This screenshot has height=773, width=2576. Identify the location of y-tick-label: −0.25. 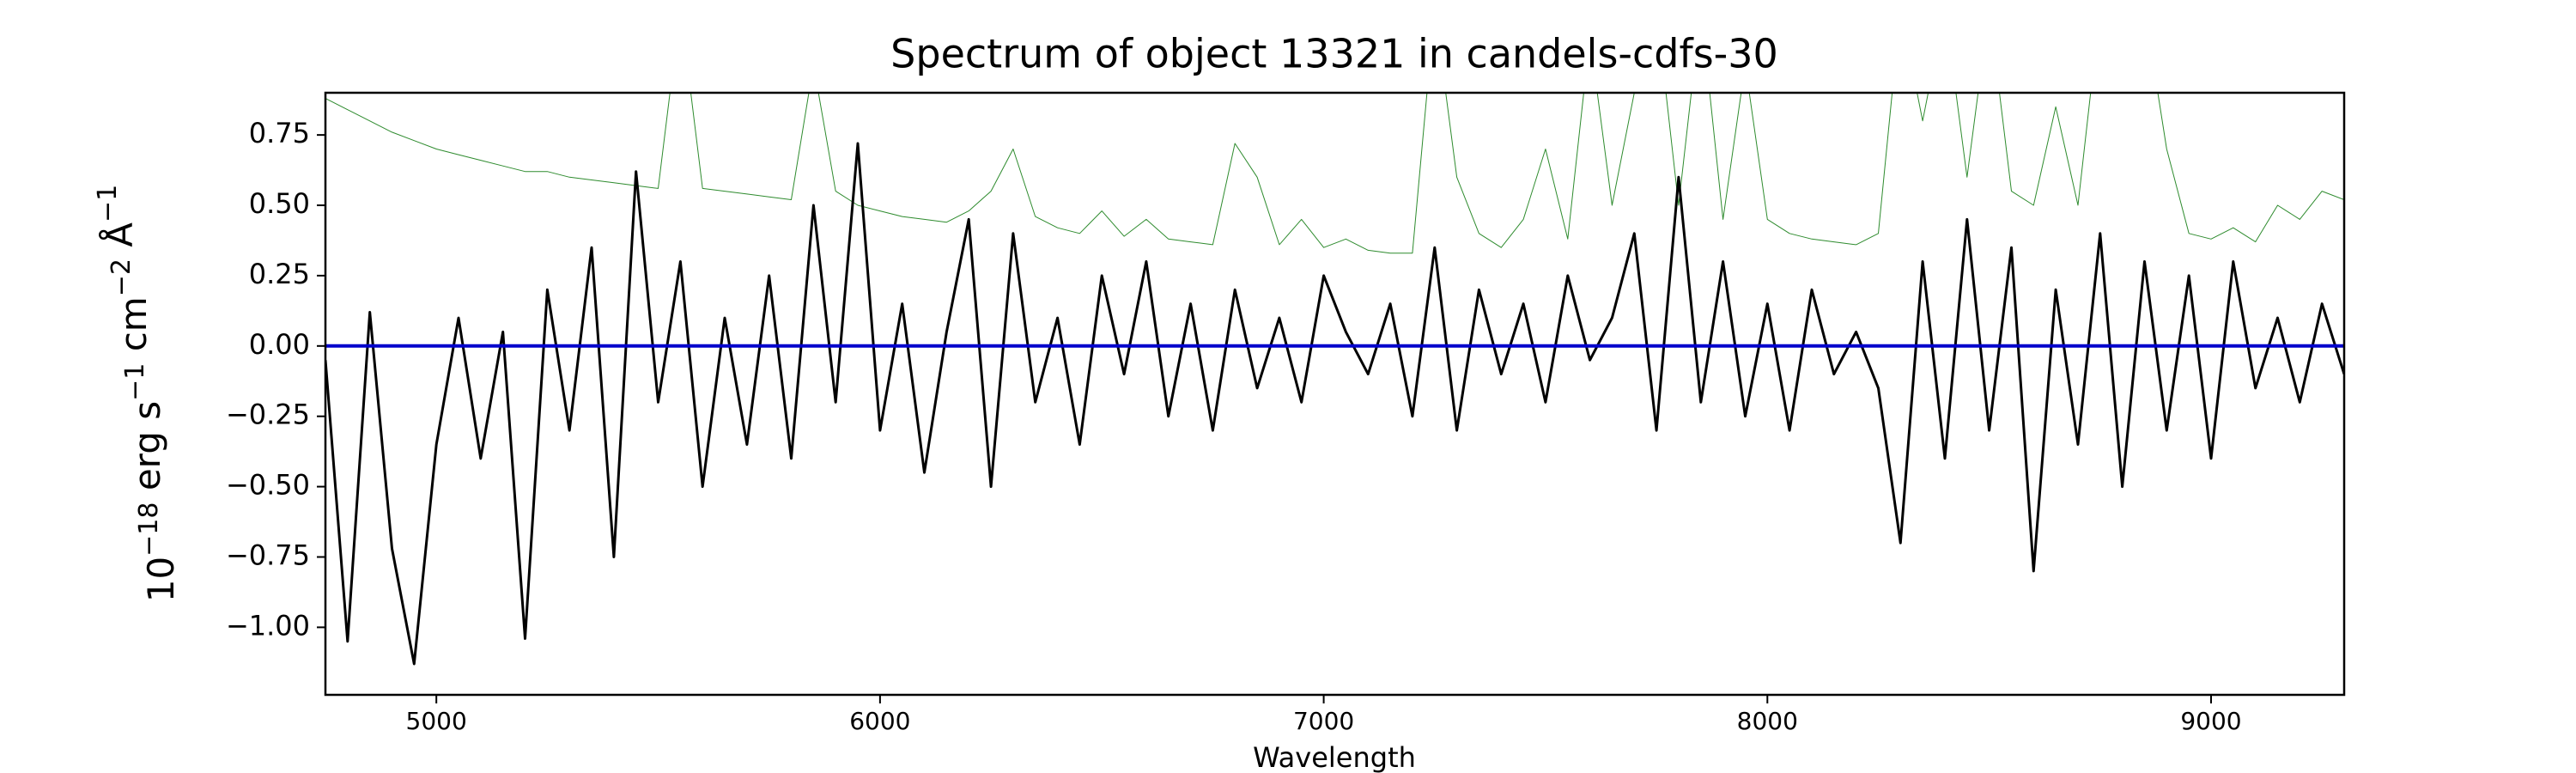
(268, 415).